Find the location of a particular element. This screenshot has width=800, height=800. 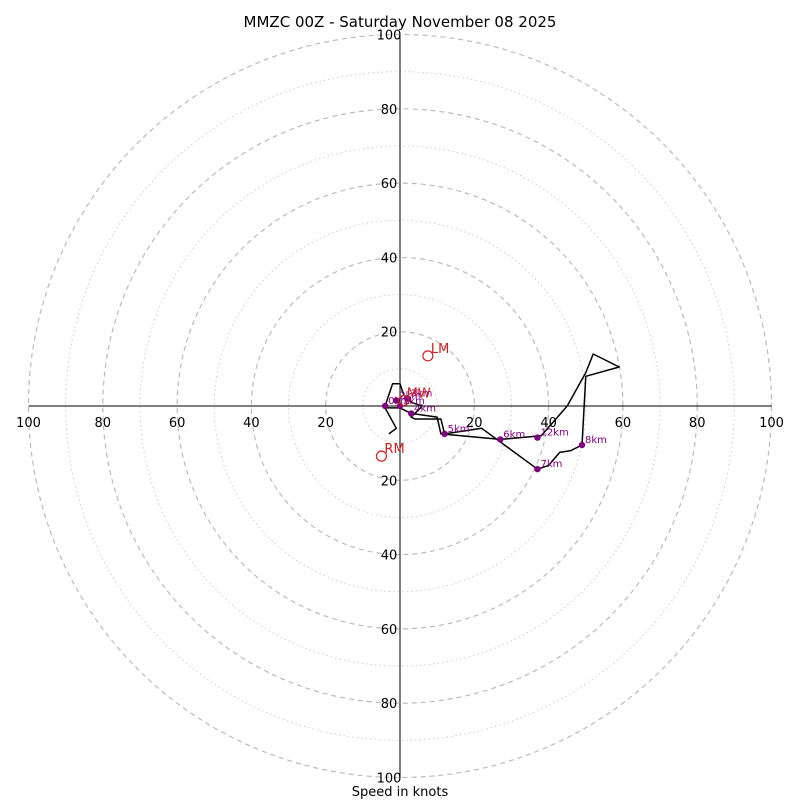

y-tick-labels: 100 80 60 40 20 20 40 60 80 100 is located at coordinates (389, 408).